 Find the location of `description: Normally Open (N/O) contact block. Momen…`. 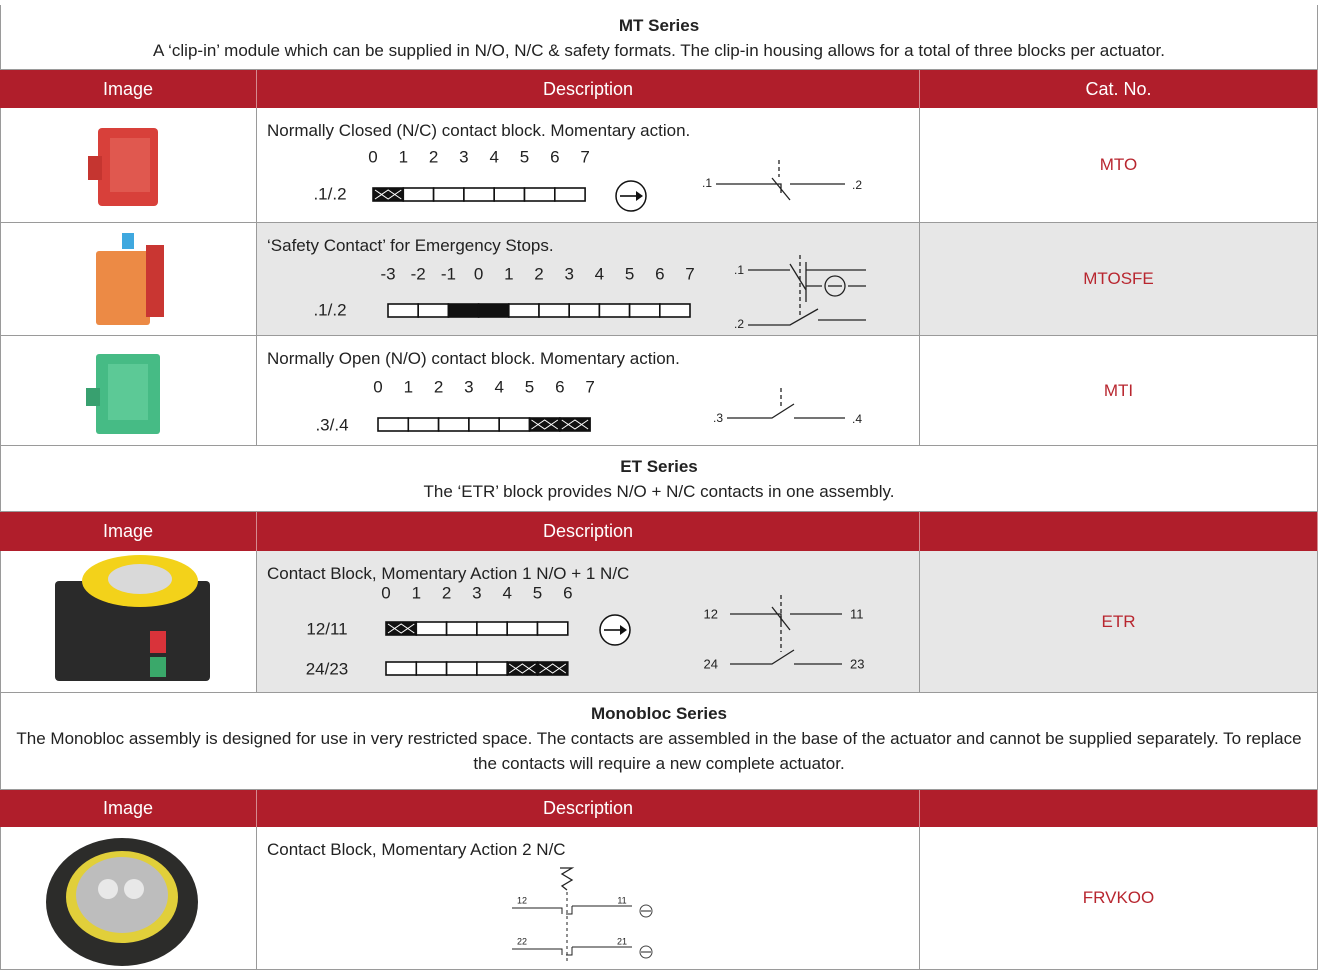

description: Normally Open (N/O) contact block. Momen… is located at coordinates (473, 358).